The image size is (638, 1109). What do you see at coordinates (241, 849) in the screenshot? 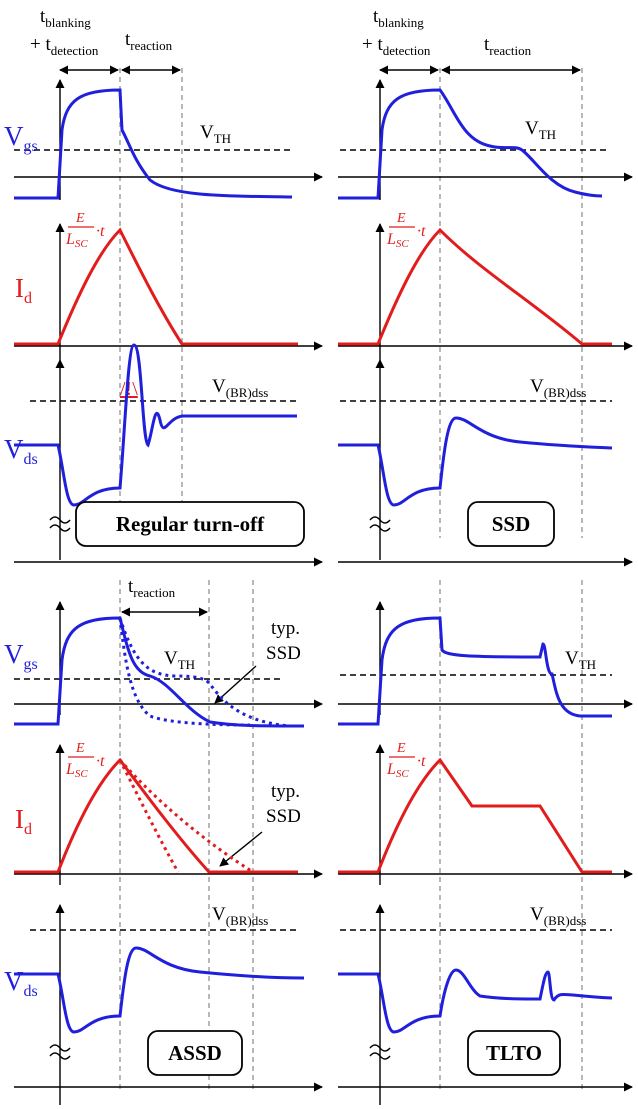
I see `typ-ssd-arrow` at bounding box center [241, 849].